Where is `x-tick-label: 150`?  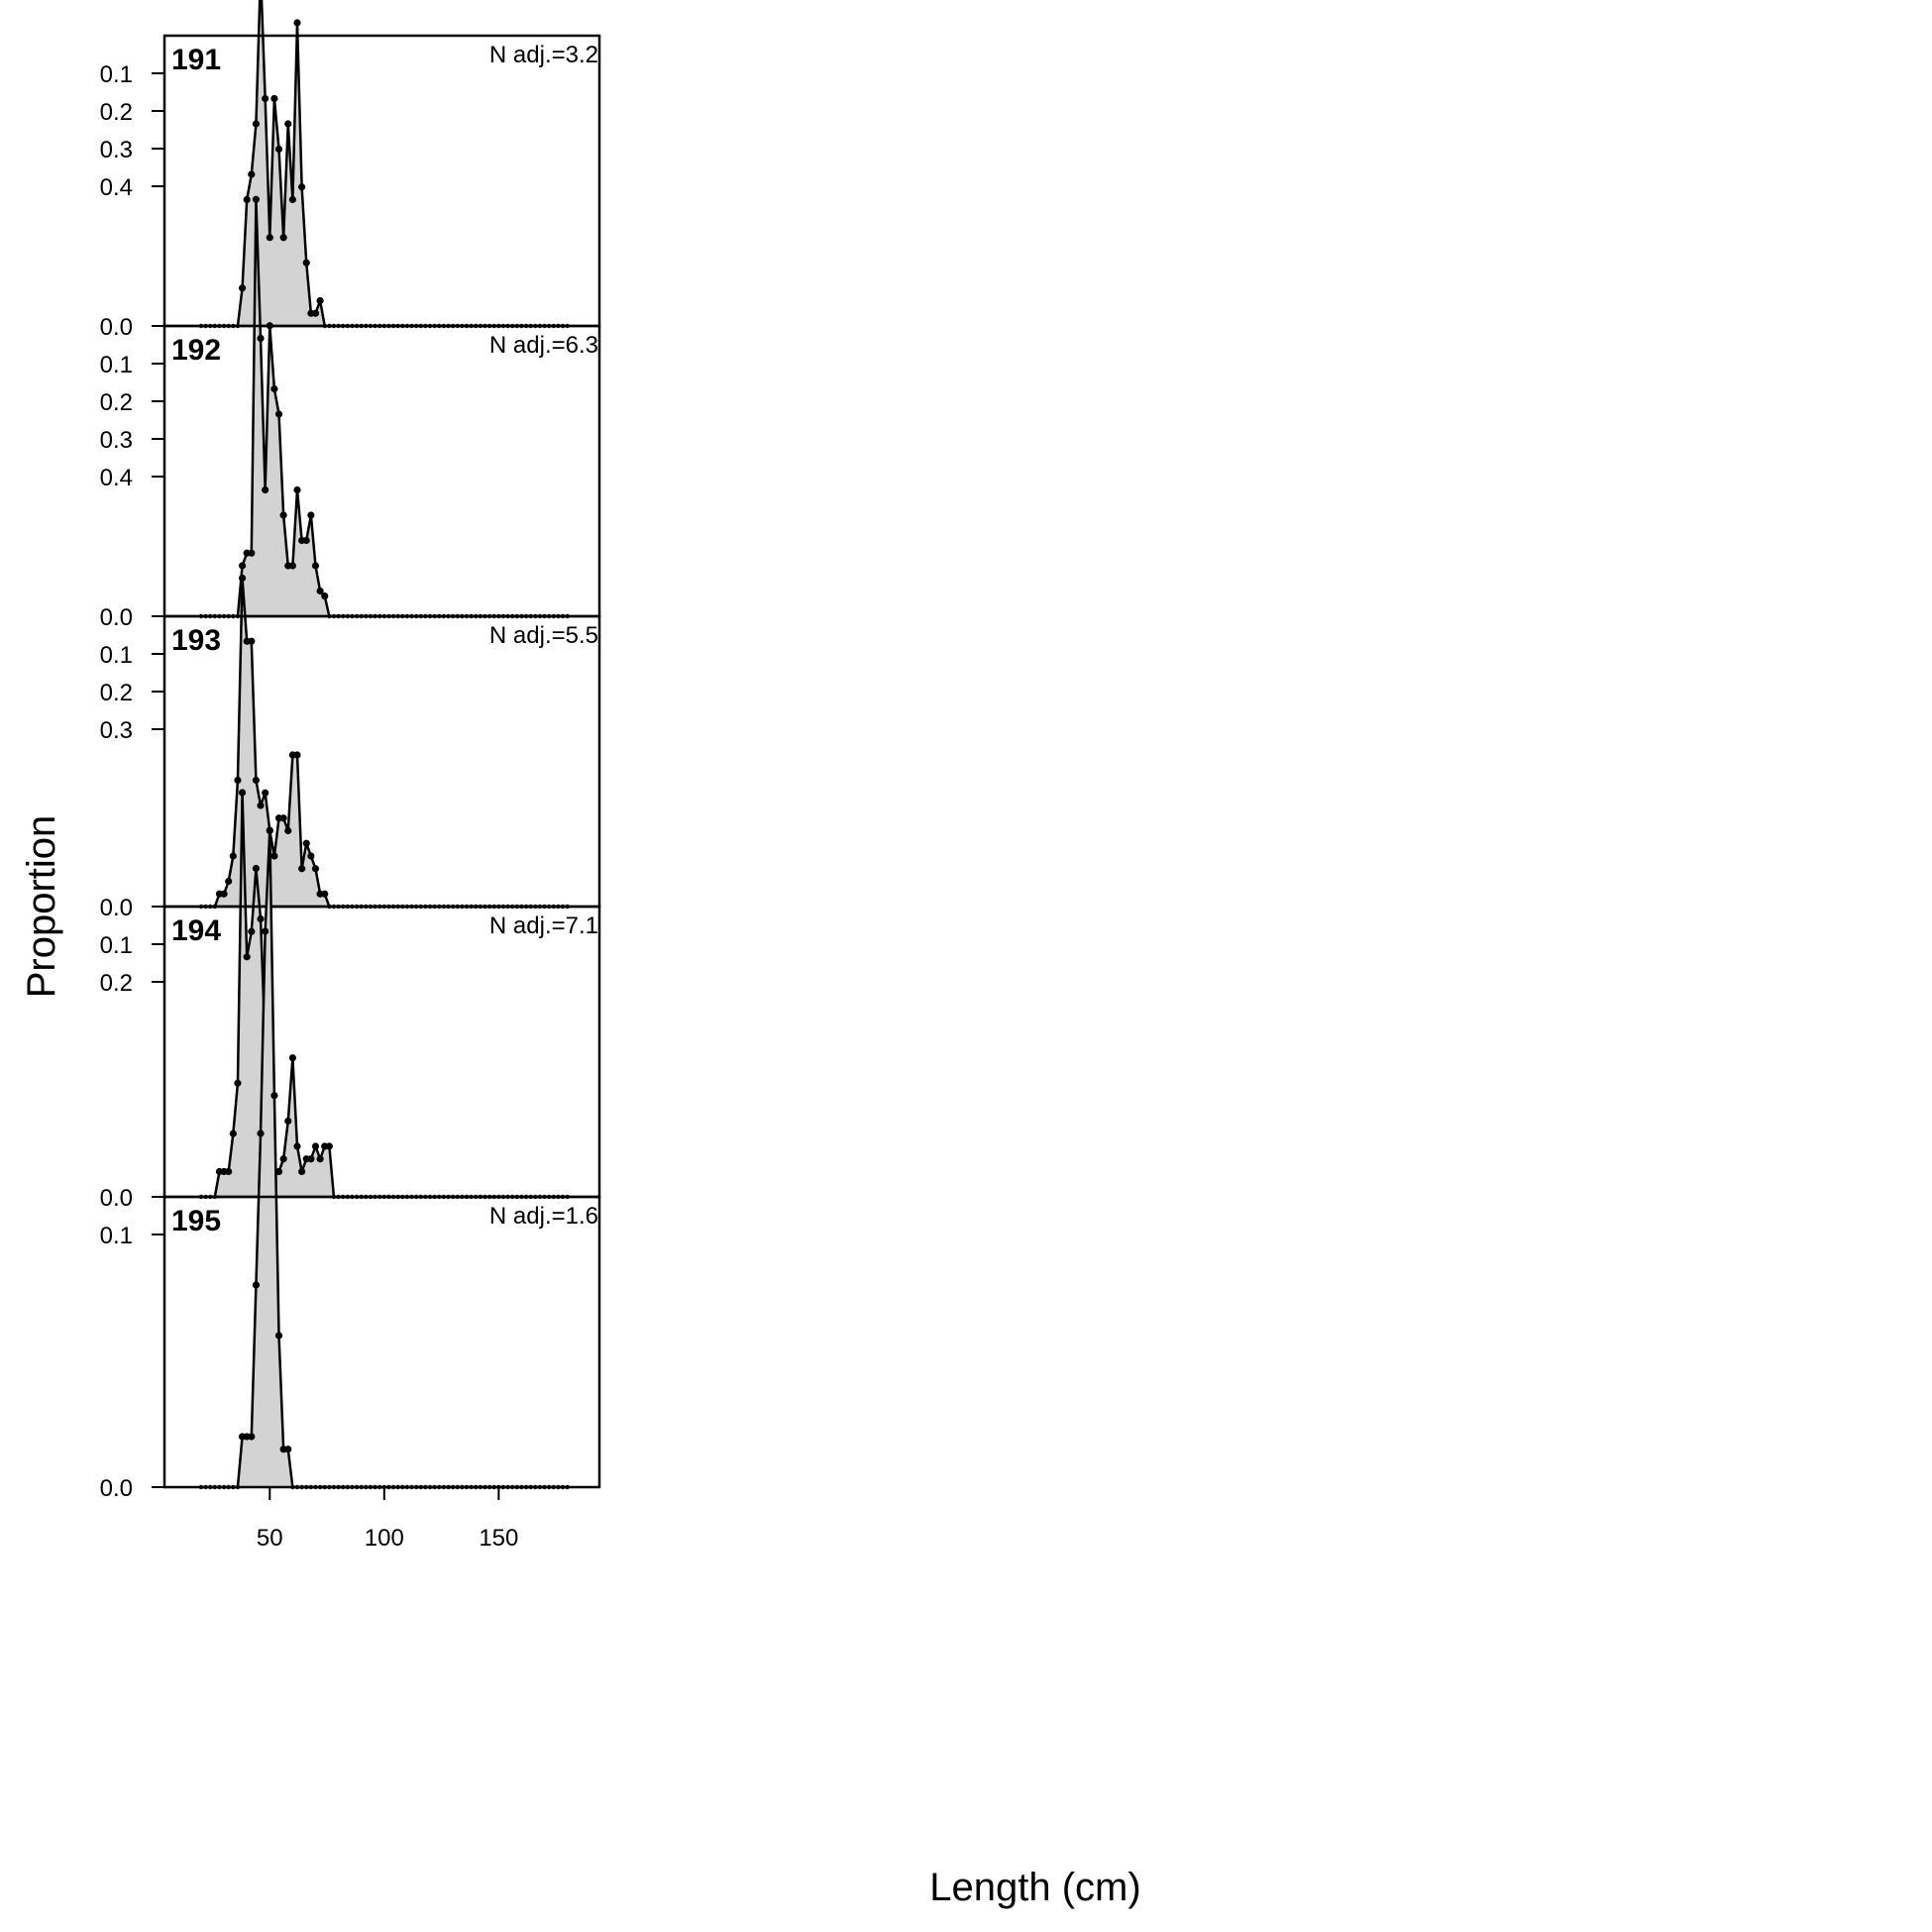
x-tick-label: 150 is located at coordinates (498, 1538).